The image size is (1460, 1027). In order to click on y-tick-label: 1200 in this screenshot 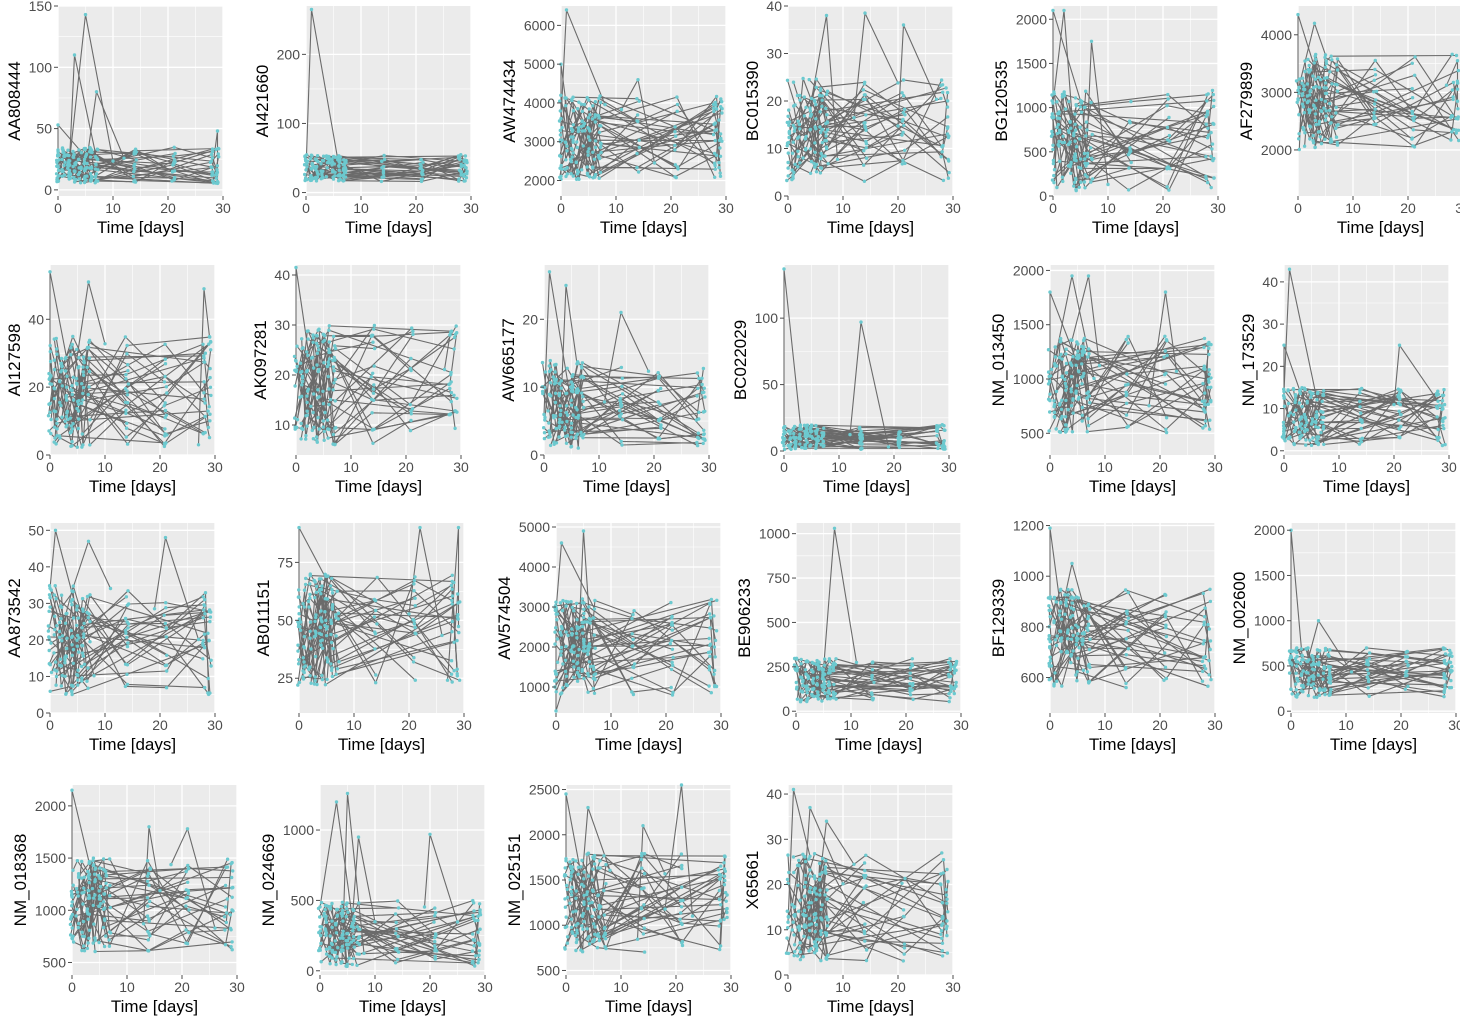, I will do `click(1028, 526)`.